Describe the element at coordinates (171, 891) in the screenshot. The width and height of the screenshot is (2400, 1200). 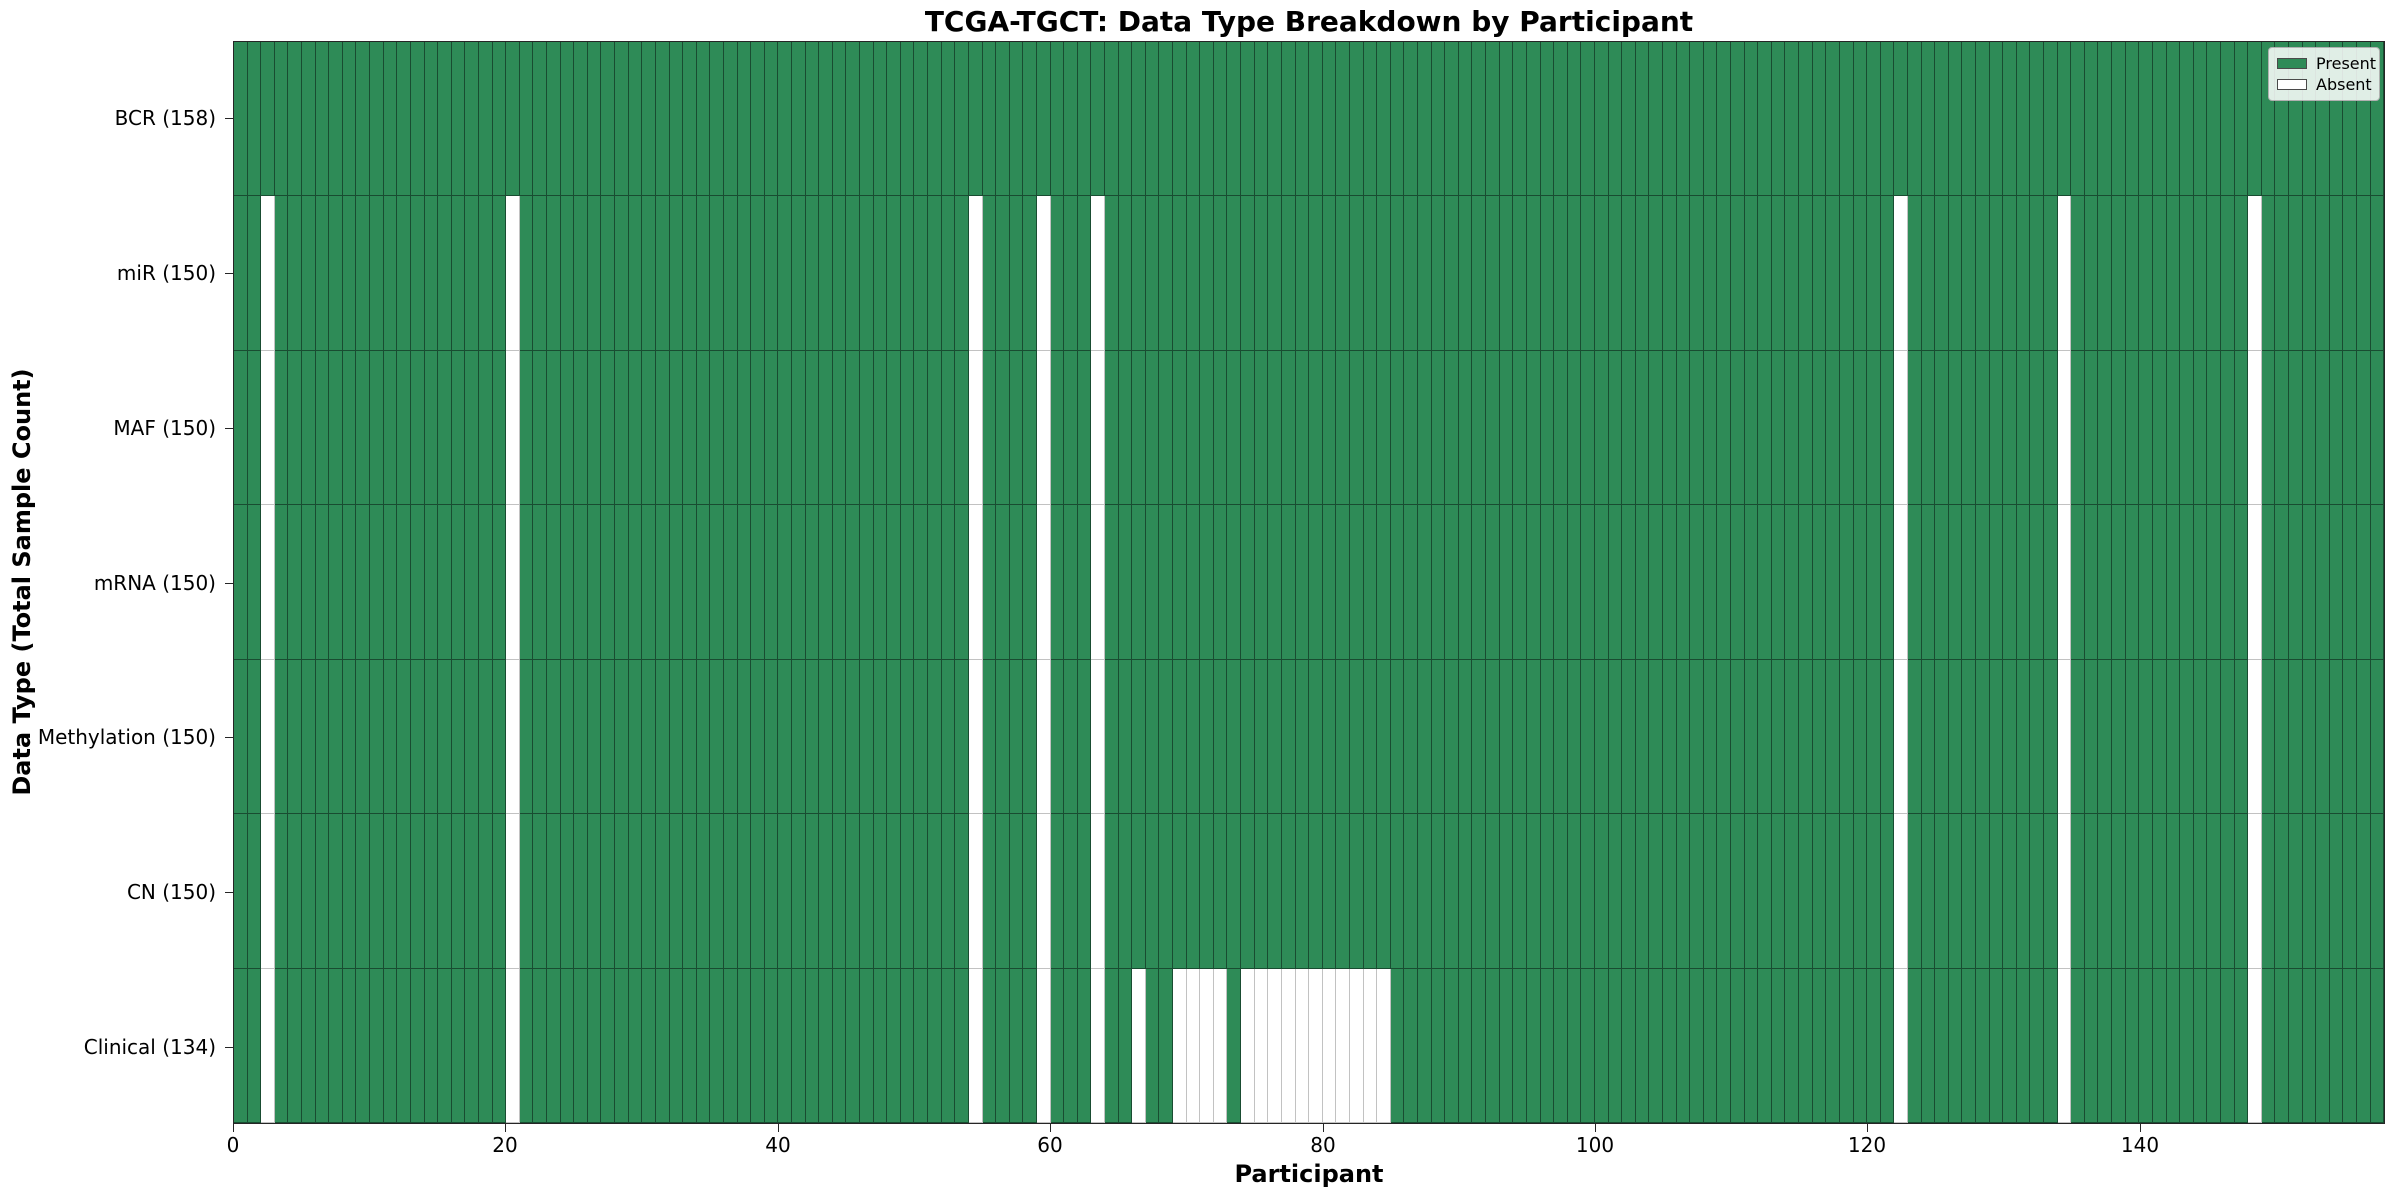
I see `y-tick-label-cn: CN (150)` at that location.